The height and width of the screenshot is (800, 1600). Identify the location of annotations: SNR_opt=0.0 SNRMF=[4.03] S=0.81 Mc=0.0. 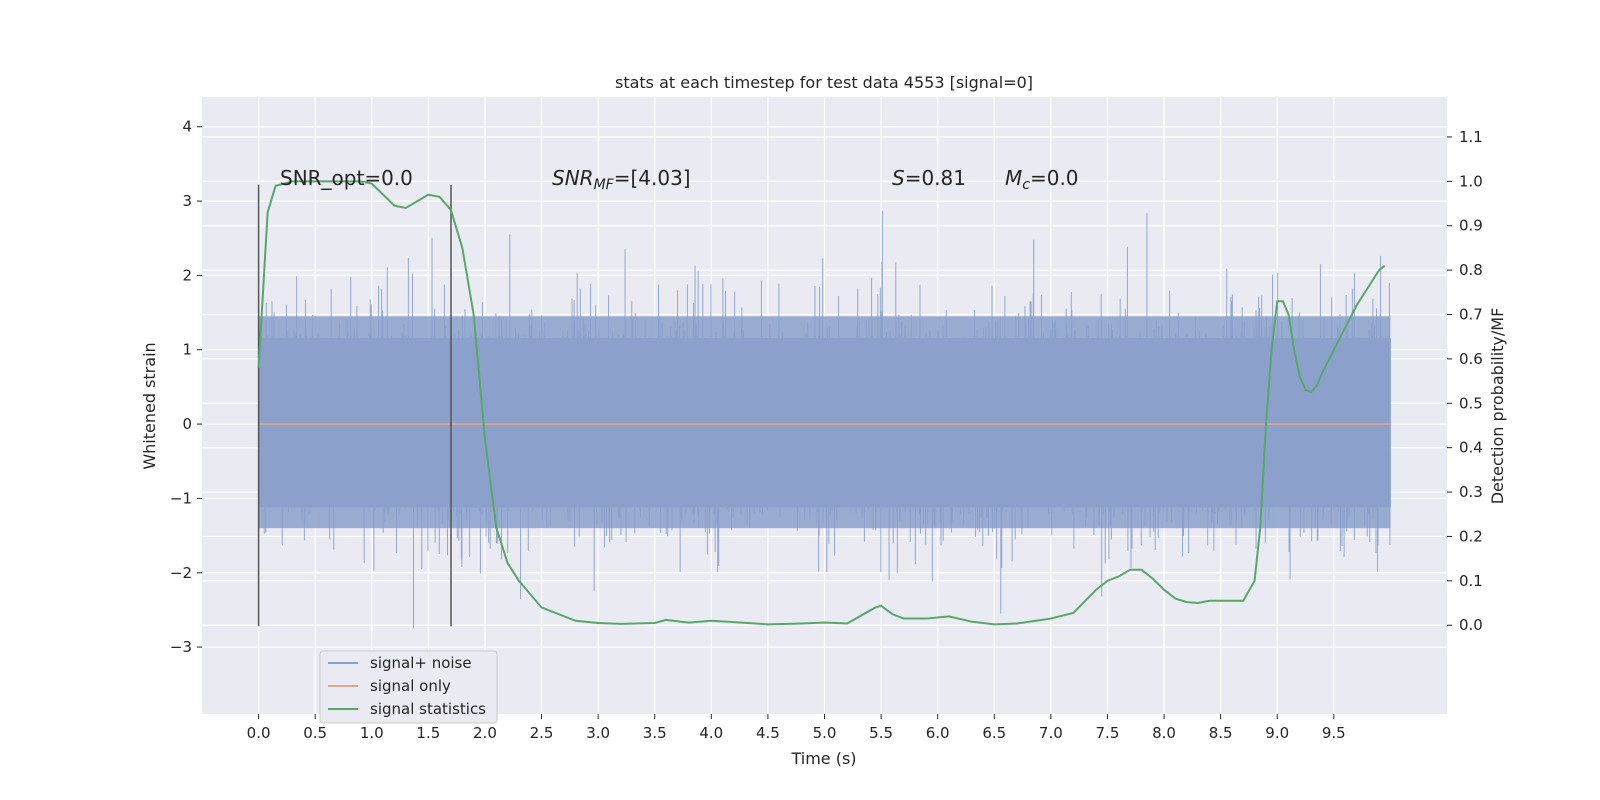
(679, 179).